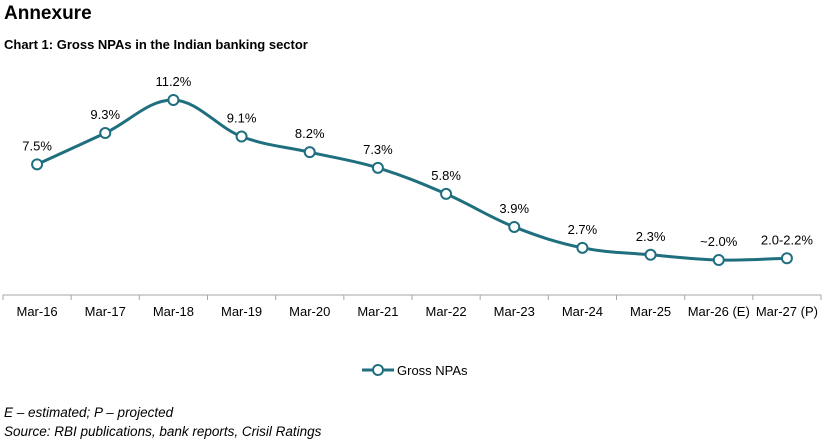  Describe the element at coordinates (787, 311) in the screenshot. I see `x-tick-label: Mar-27 (P)` at that location.